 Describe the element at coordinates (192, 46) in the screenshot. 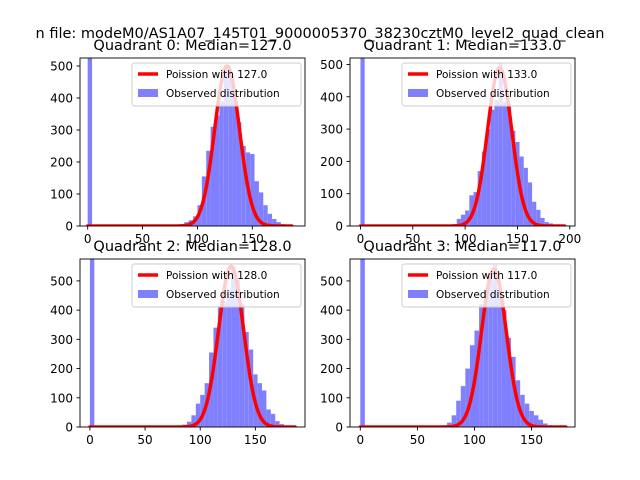

I see `panel-title: Quadrant 0: Median=127.0` at that location.